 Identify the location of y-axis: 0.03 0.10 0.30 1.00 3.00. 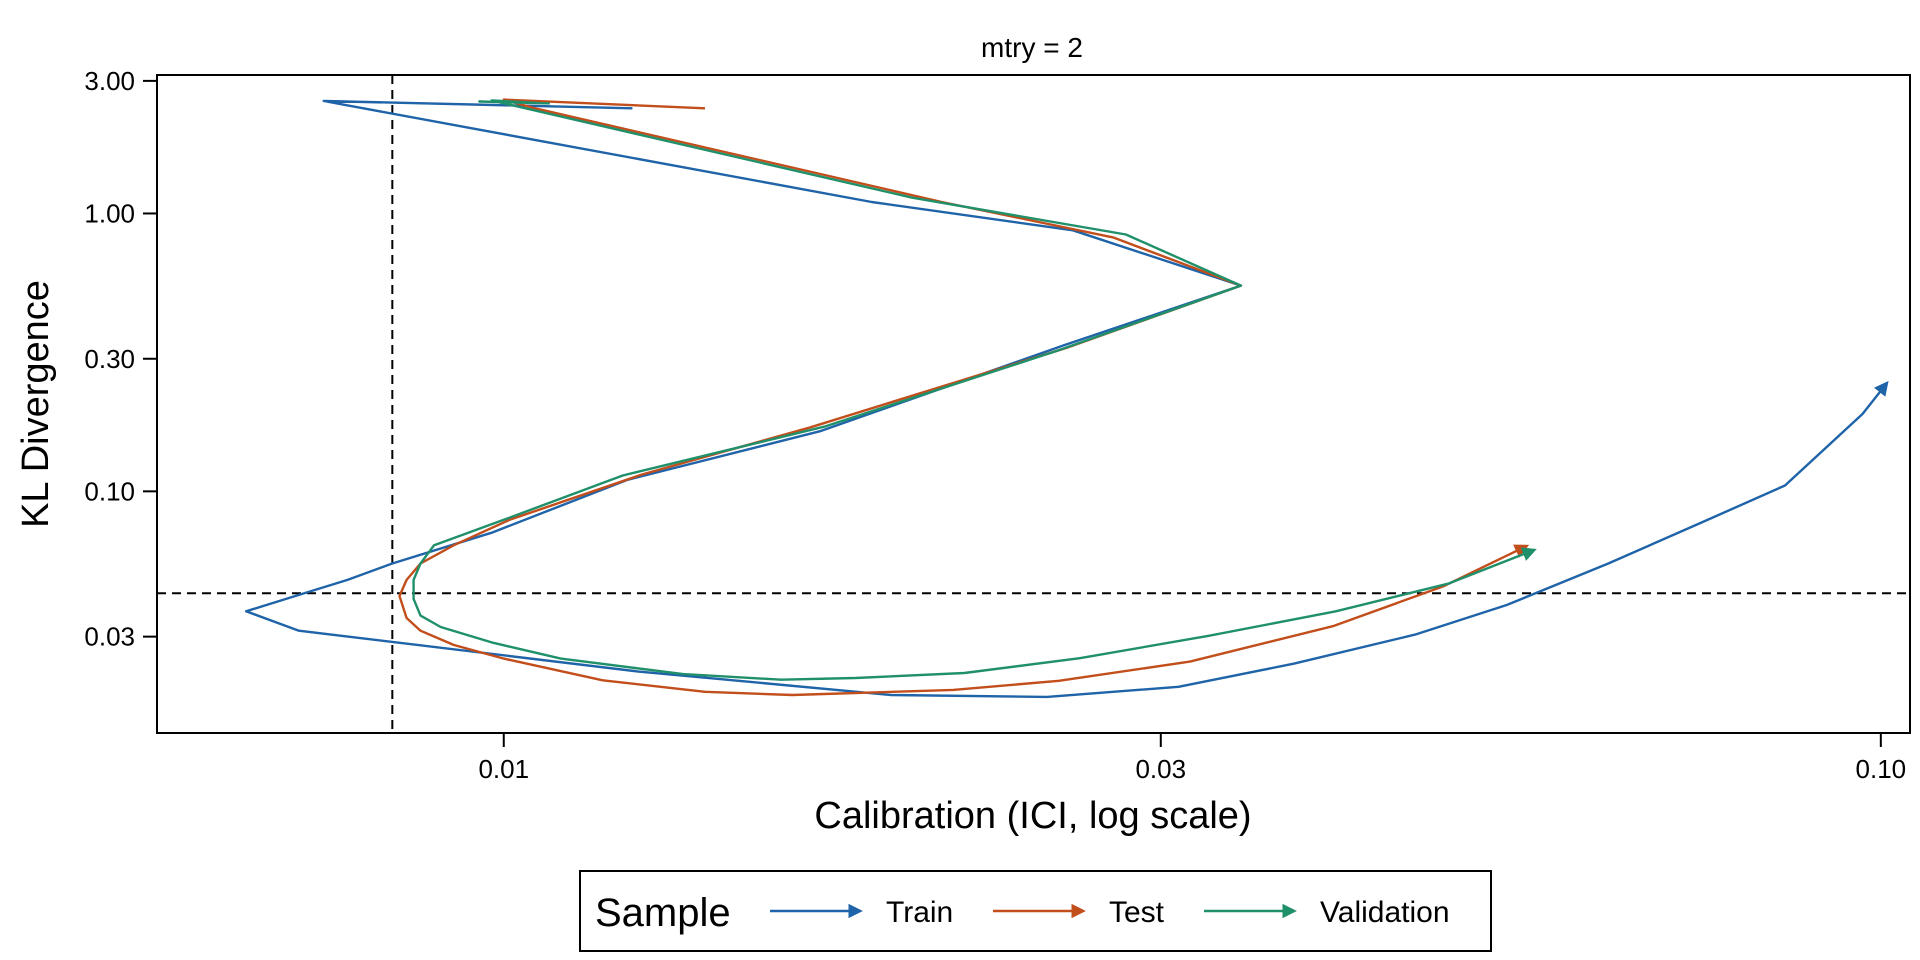
(120, 359).